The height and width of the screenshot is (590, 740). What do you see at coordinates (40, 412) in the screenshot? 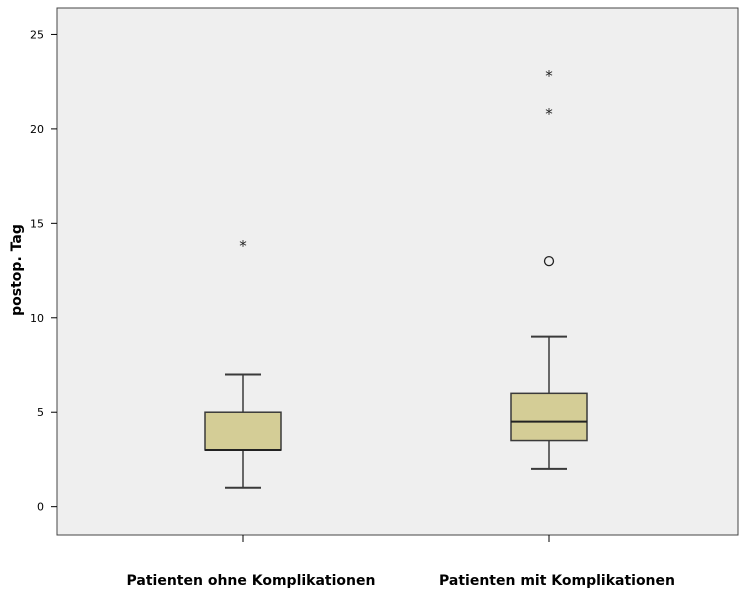
I see `y-tick-label: 5` at bounding box center [40, 412].